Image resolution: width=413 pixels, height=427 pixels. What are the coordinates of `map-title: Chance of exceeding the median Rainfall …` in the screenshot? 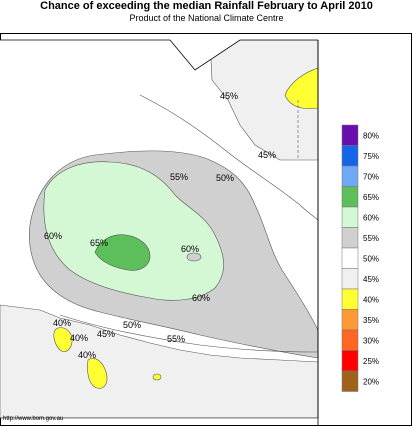 It's located at (206, 6).